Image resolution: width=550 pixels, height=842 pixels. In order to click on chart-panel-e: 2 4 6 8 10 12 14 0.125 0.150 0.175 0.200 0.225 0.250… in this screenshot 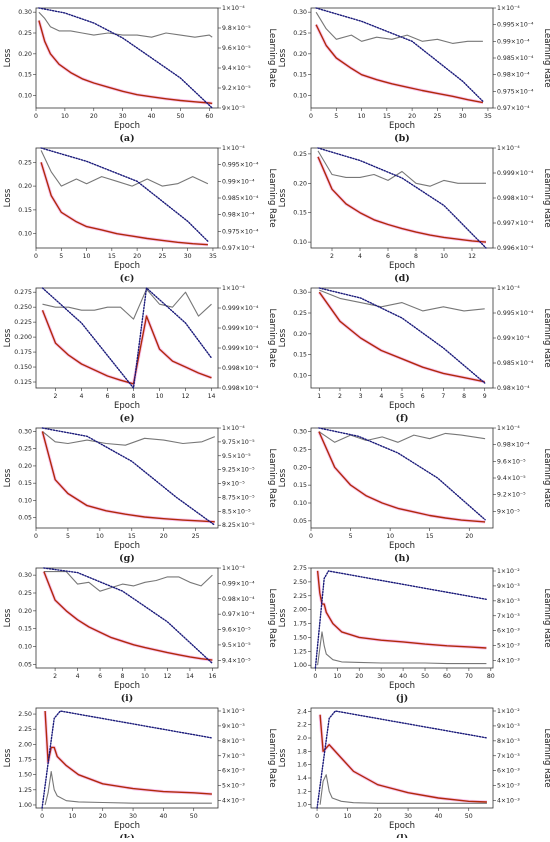, I will do `click(140, 354)`.